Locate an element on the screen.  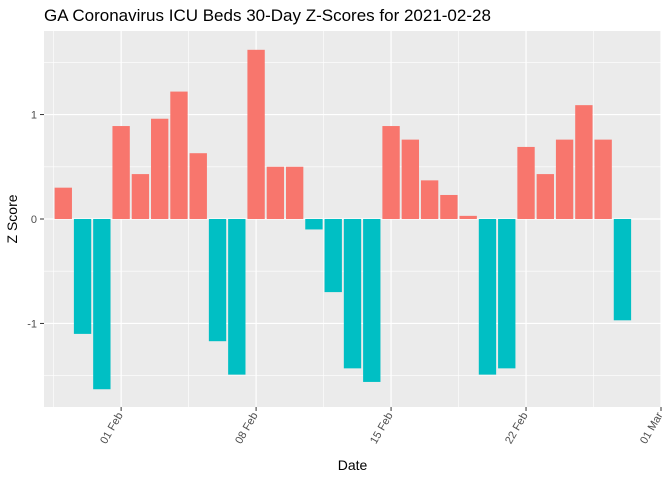
x-axis-label: Date is located at coordinates (353, 465).